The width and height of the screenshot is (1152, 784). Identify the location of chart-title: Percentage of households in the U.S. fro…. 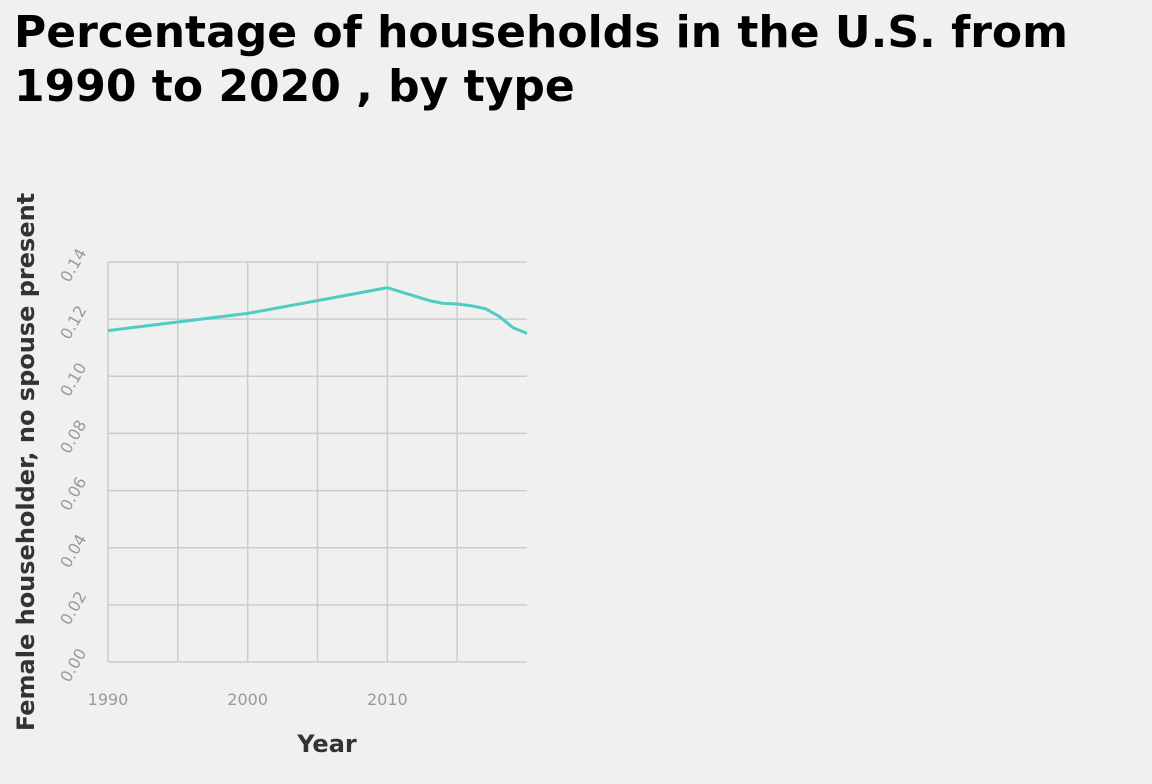
(541, 59).